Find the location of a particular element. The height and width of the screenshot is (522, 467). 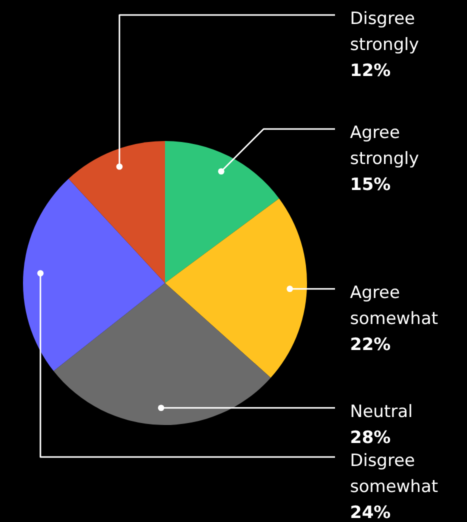

data-label: 24% is located at coordinates (370, 512).